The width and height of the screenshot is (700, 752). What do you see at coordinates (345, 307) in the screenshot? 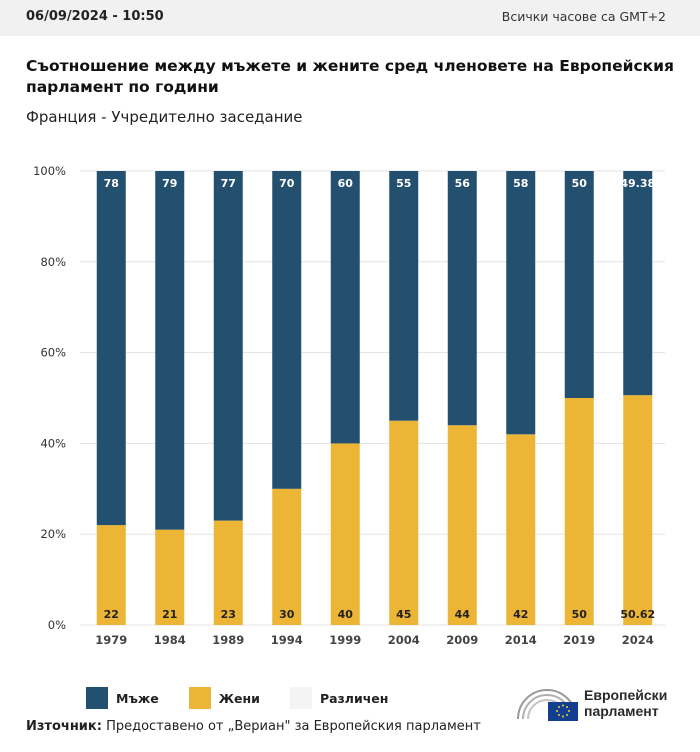
I see `bar-men-1999` at bounding box center [345, 307].